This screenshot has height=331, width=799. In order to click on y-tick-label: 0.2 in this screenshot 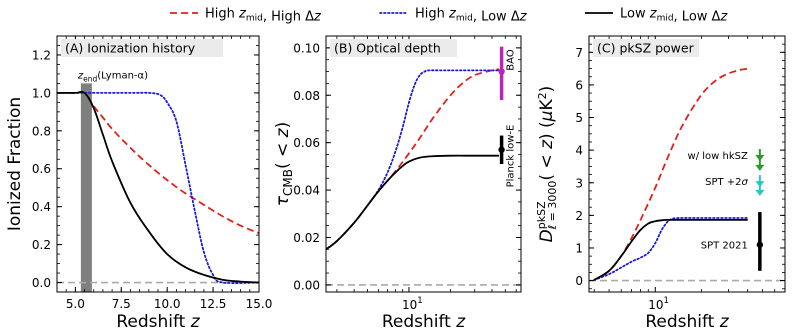, I will do `click(41, 245)`.